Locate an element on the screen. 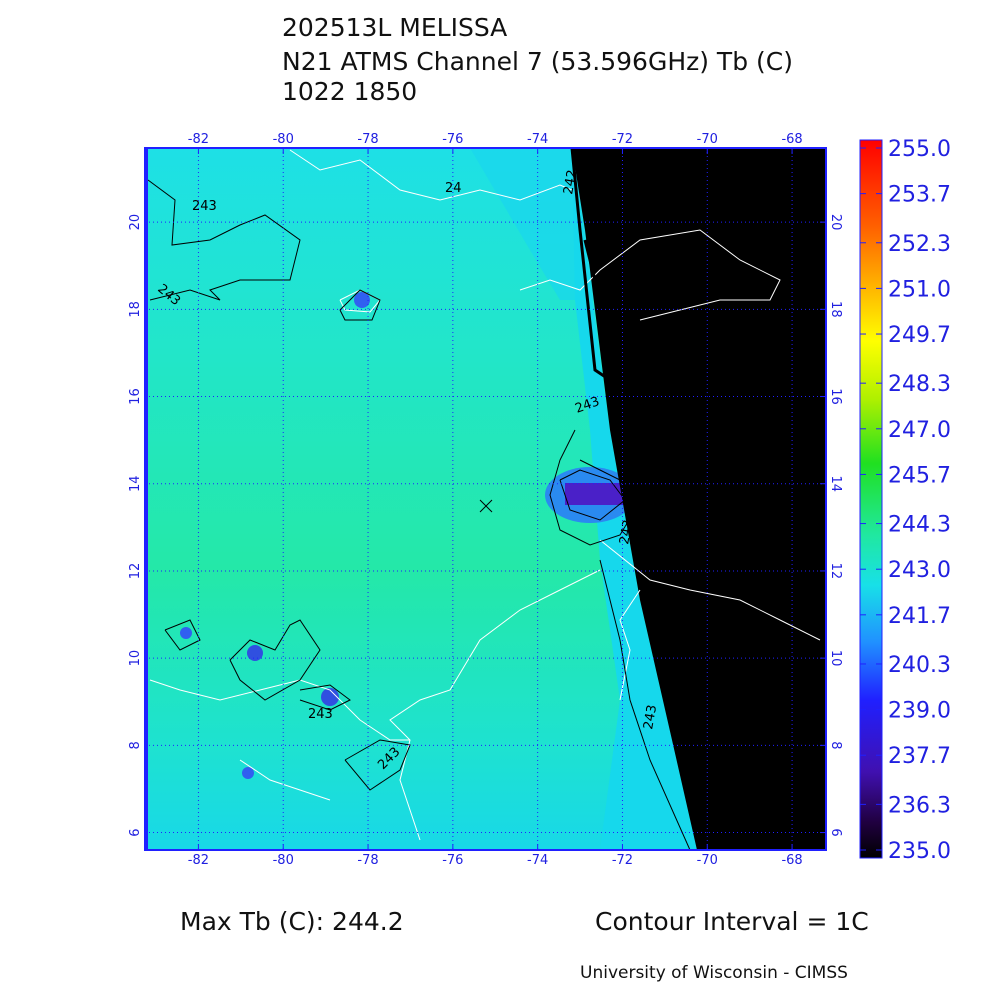  colorbar-label: 249.7 is located at coordinates (919, 335).